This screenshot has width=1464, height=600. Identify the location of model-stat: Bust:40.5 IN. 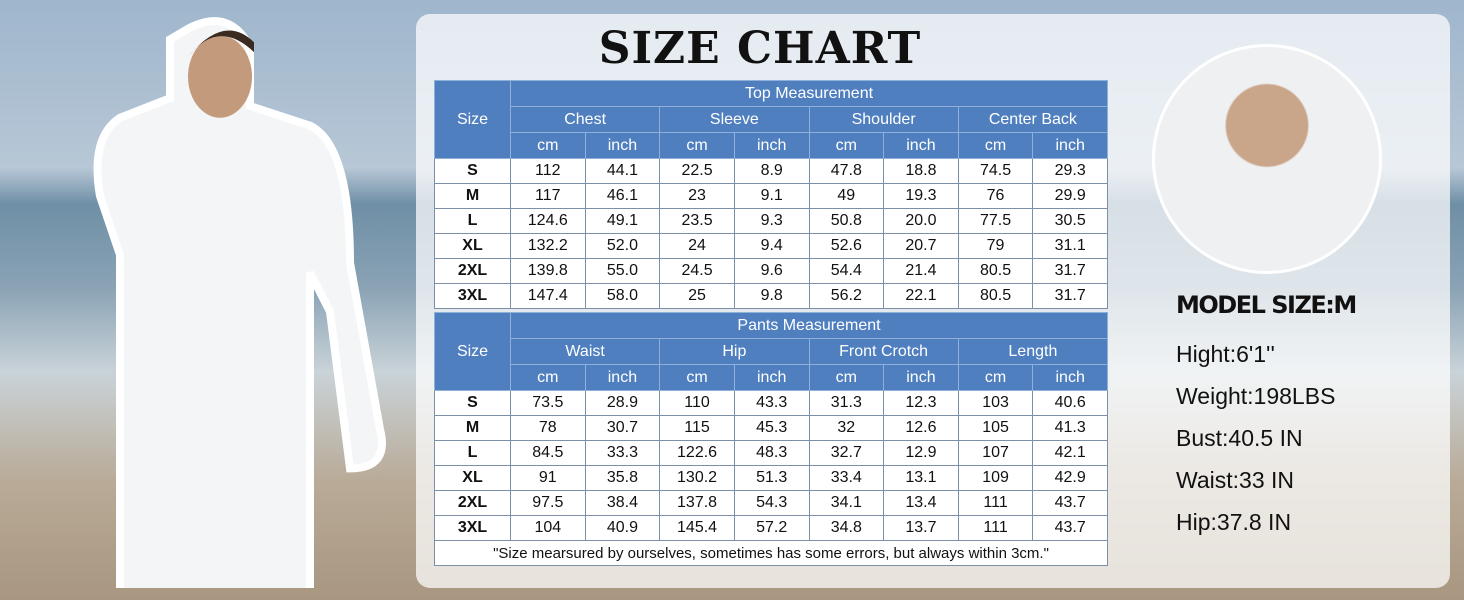
(1239, 438).